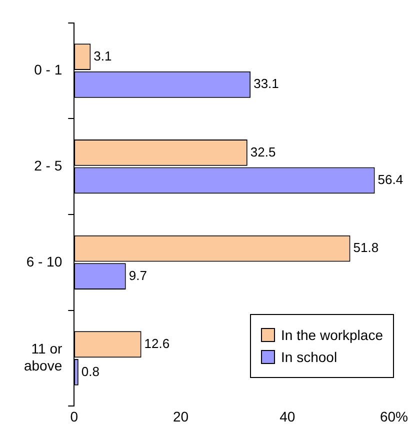 The width and height of the screenshot is (411, 441). Describe the element at coordinates (48, 165) in the screenshot. I see `y-tick-label: 2 - 5` at that location.